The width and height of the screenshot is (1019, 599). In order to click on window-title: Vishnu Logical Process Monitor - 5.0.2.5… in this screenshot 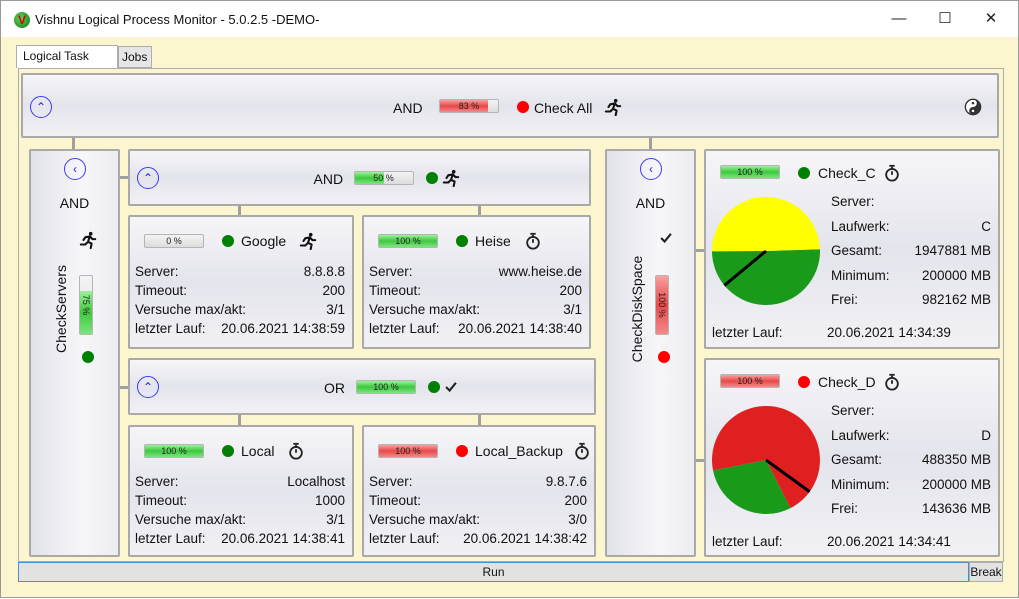, I will do `click(177, 19)`.